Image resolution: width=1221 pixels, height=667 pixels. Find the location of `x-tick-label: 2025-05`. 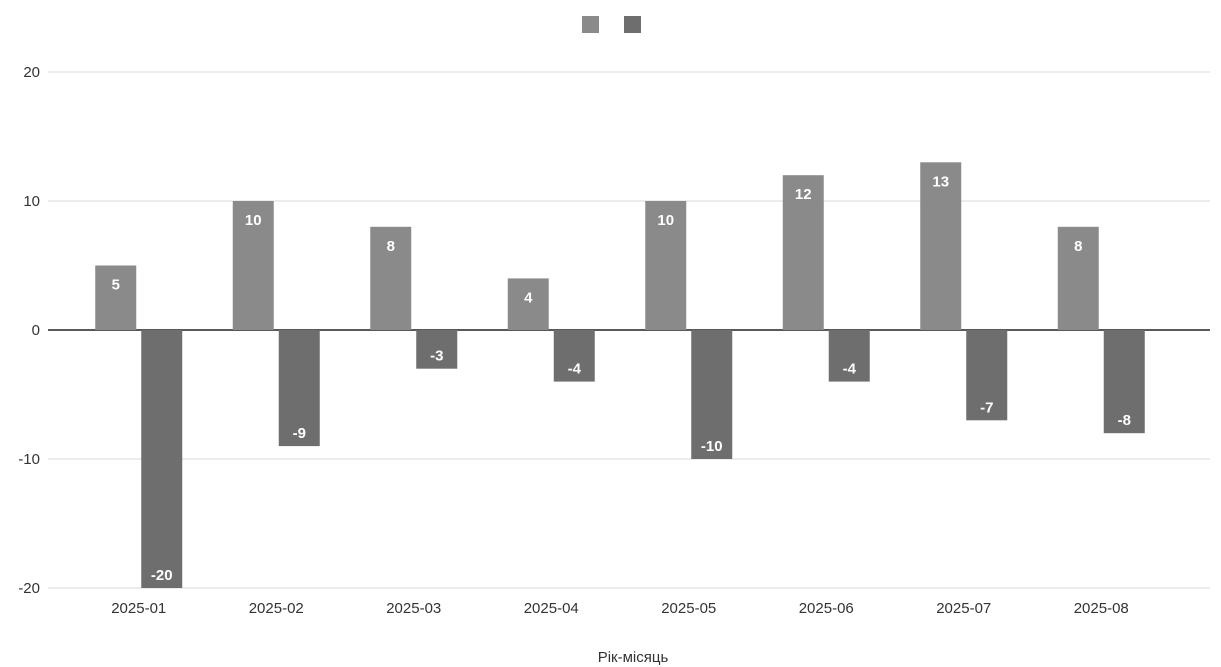

x-tick-label: 2025-05 is located at coordinates (688, 608).